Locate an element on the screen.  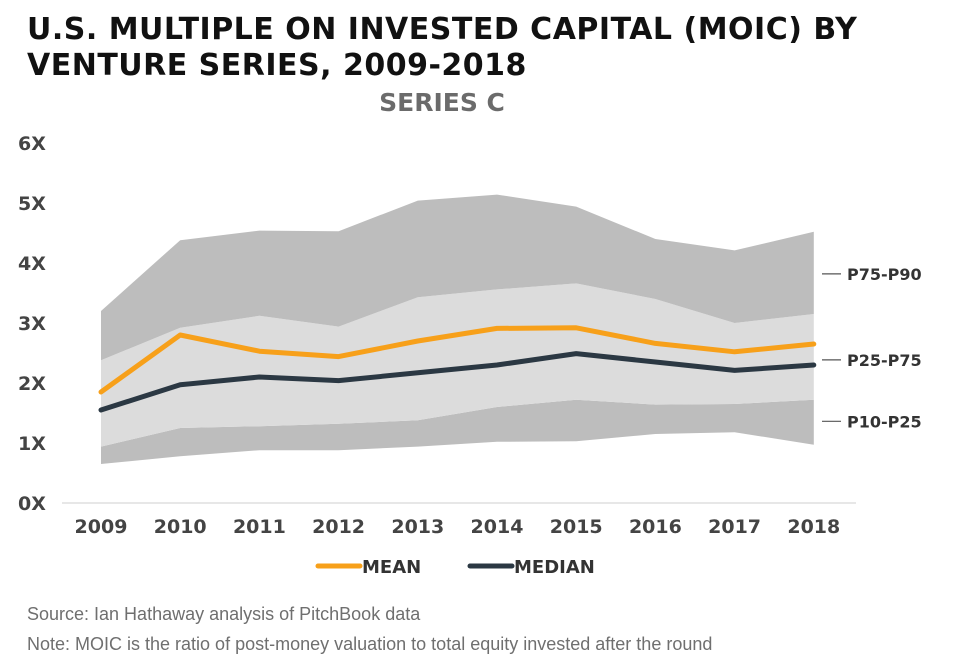
band-label-p75-p90: P75-P90 is located at coordinates (872, 274).